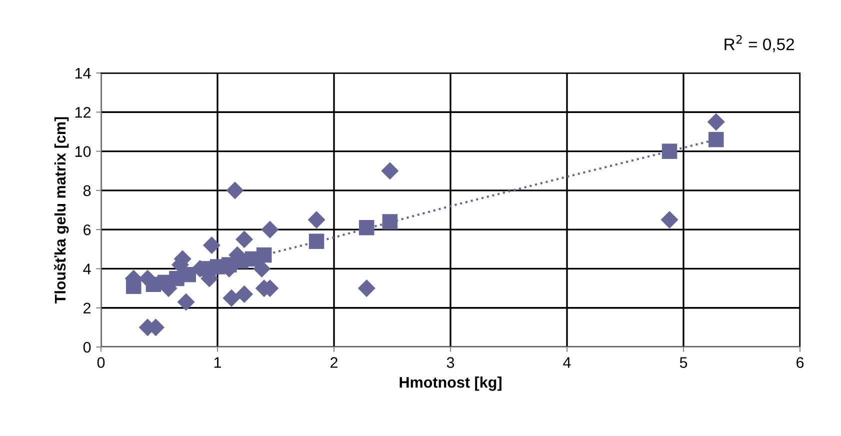 This screenshot has height=436, width=841. I want to click on x-tick-label: 0, so click(101, 362).